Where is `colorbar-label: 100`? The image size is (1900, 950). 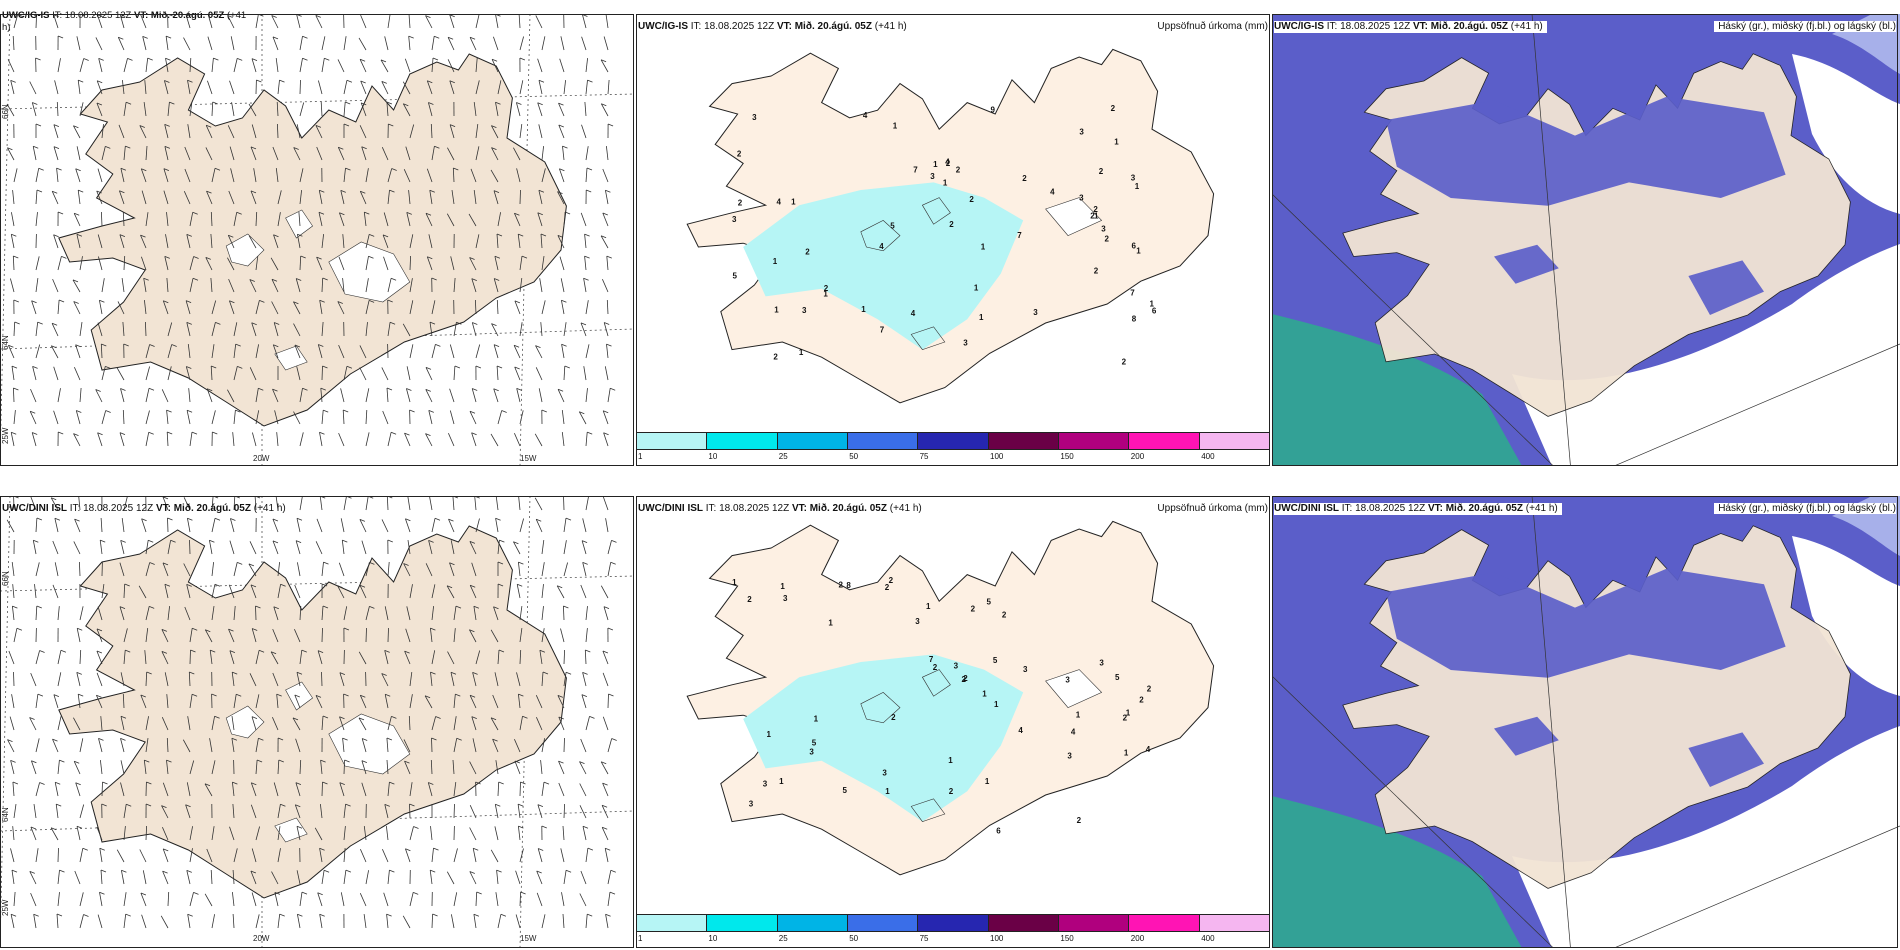 colorbar-label: 100 is located at coordinates (997, 456).